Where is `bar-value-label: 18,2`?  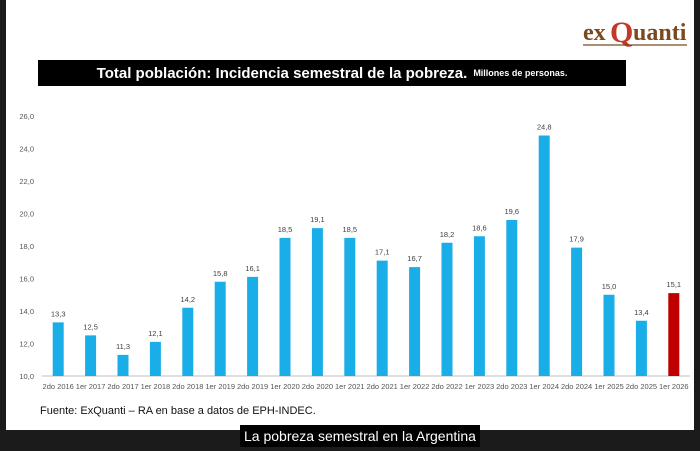 bar-value-label: 18,2 is located at coordinates (447, 234).